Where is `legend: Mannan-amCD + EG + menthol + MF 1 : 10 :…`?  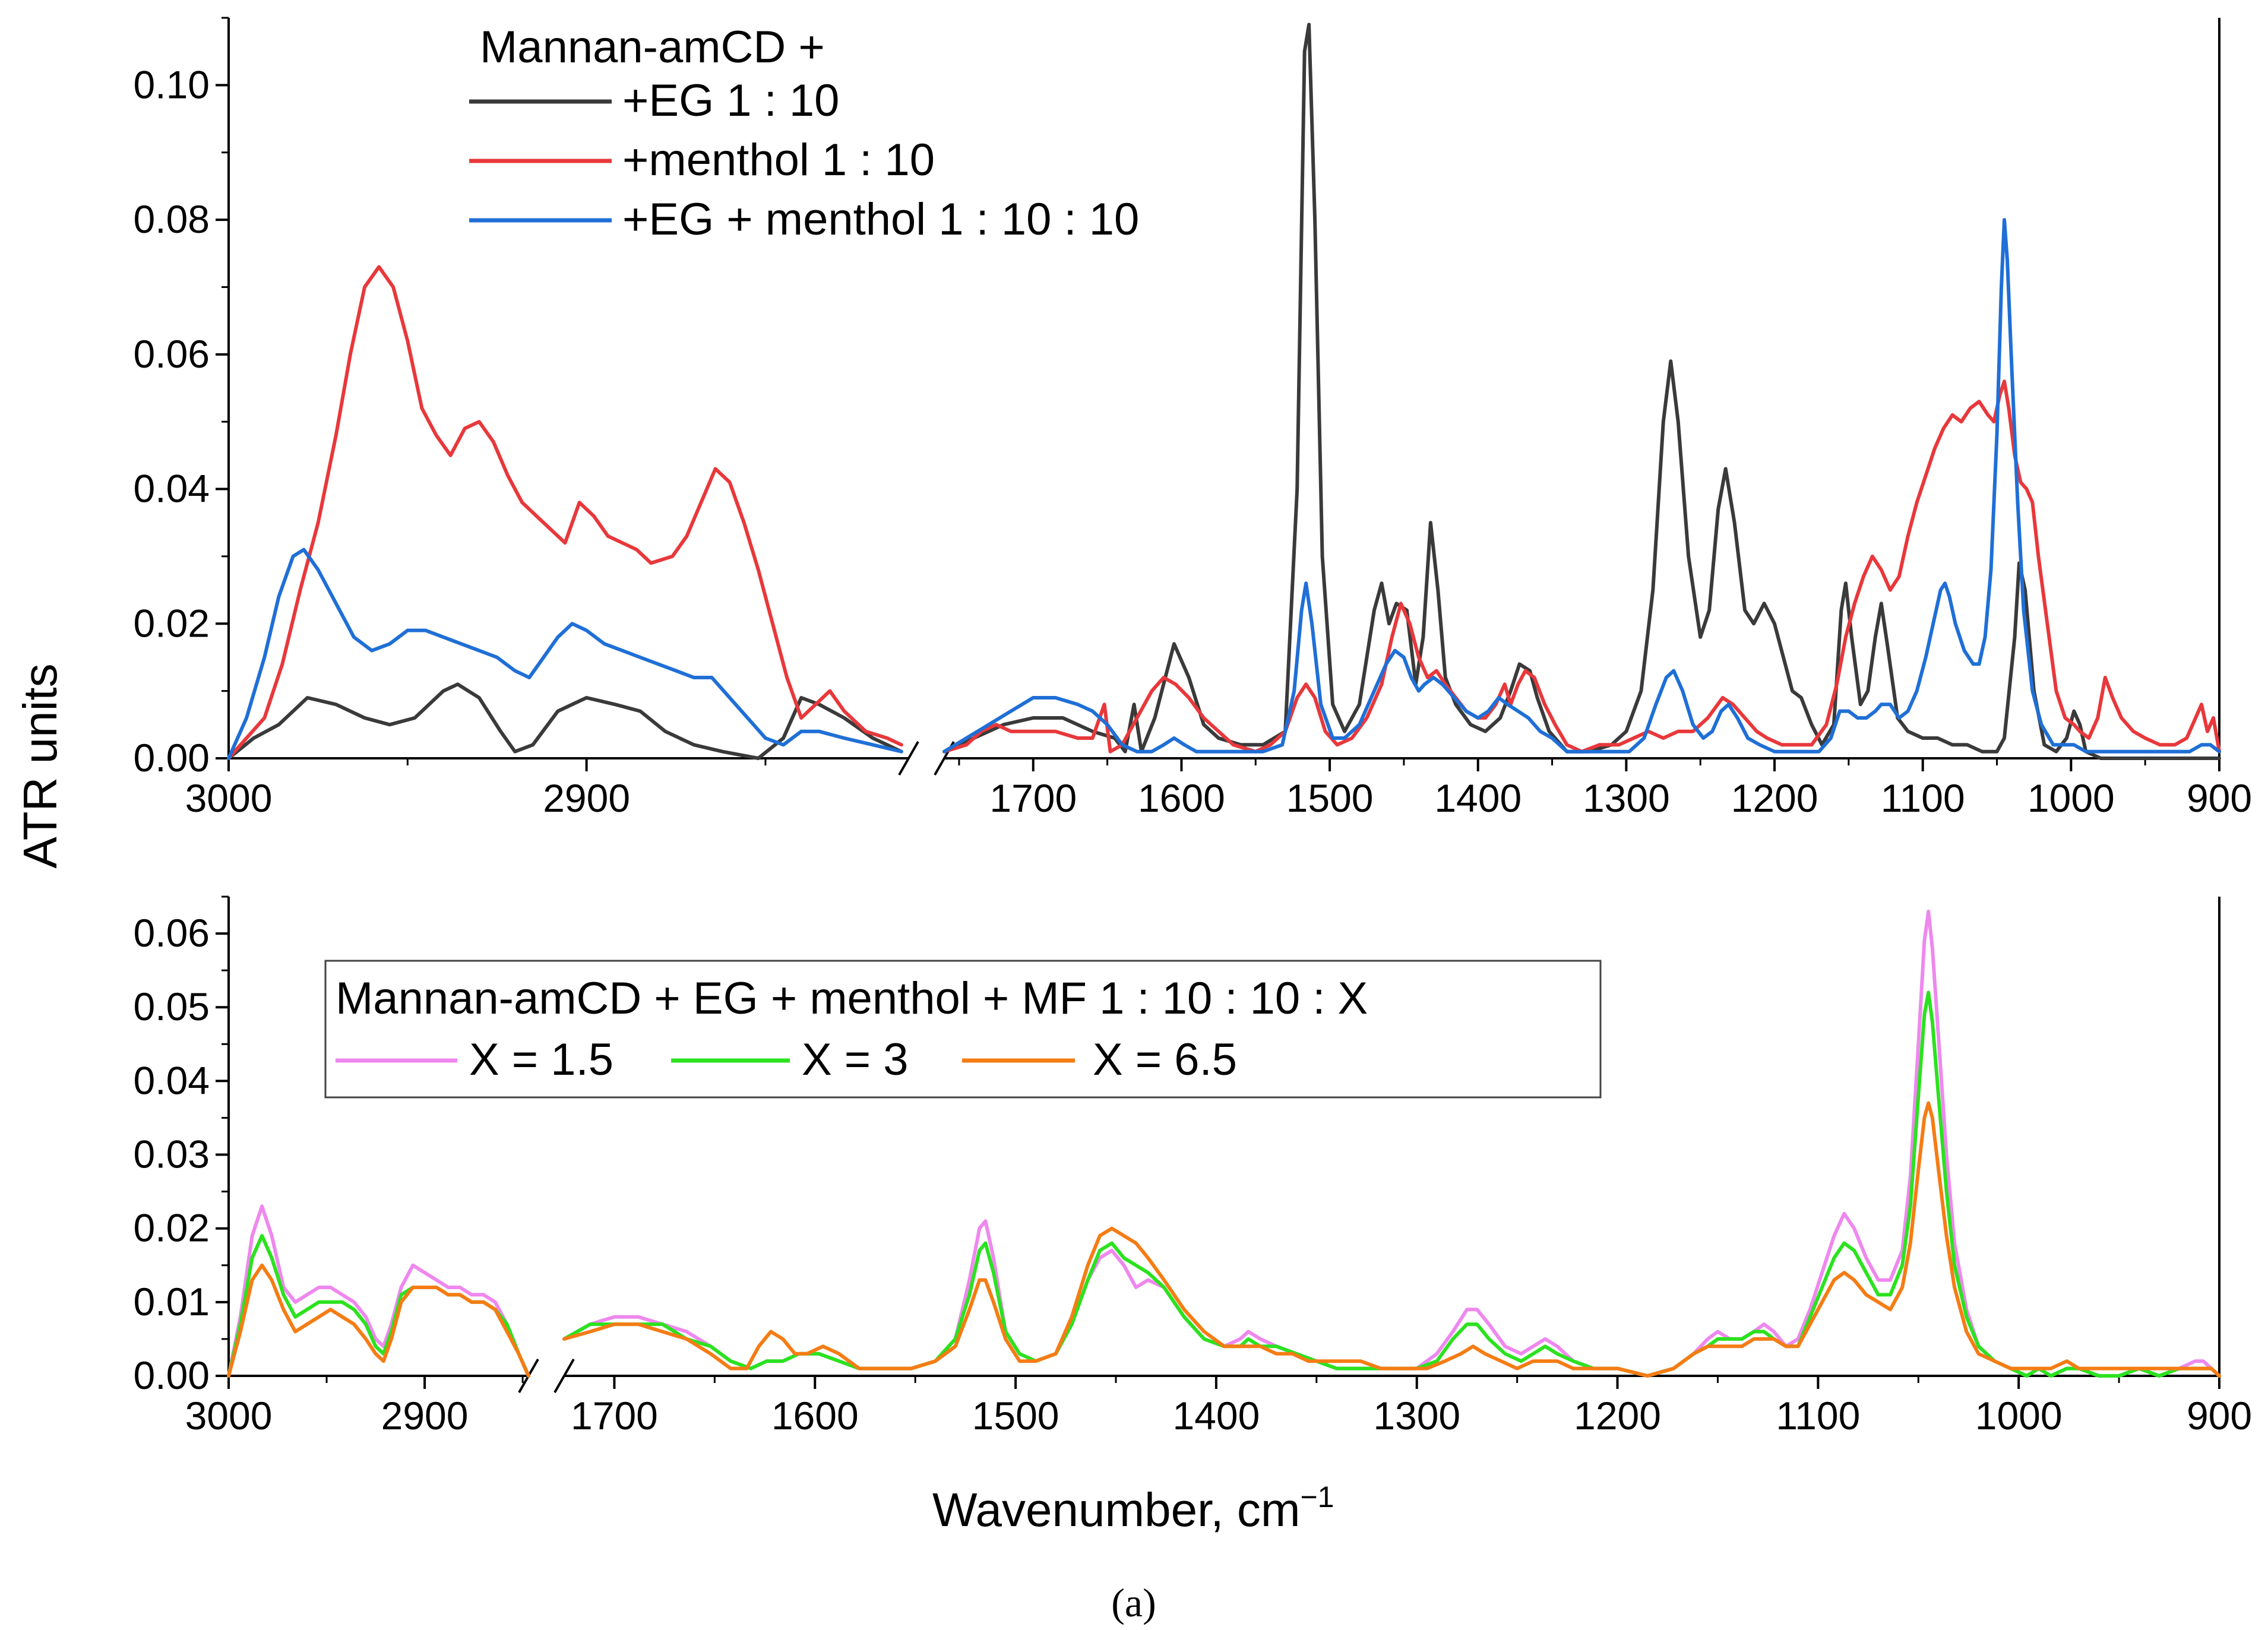
legend: Mannan-amCD + EG + menthol + MF 1 : 10 :… is located at coordinates (963, 1029).